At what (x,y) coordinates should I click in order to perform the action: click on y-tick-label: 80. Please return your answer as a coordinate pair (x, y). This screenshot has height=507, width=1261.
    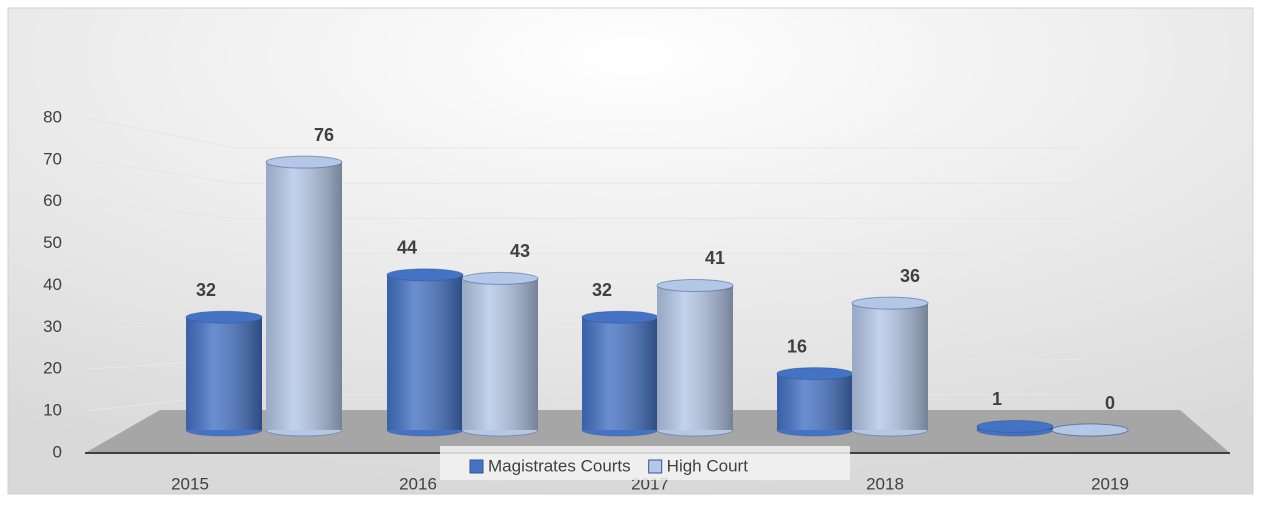
    Looking at the image, I should click on (52, 116).